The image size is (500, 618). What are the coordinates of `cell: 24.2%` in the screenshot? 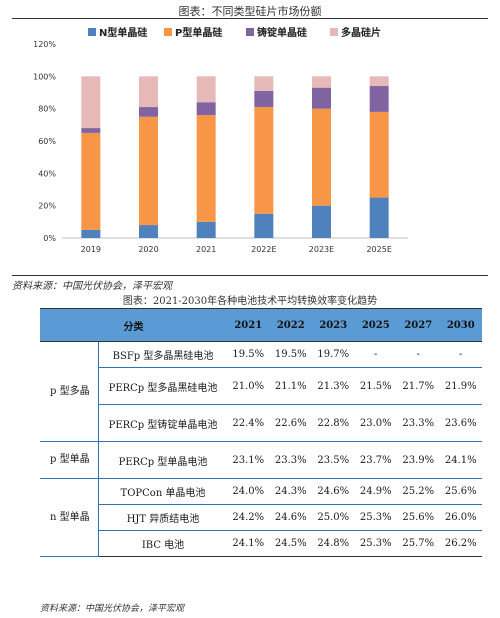 It's located at (248, 517).